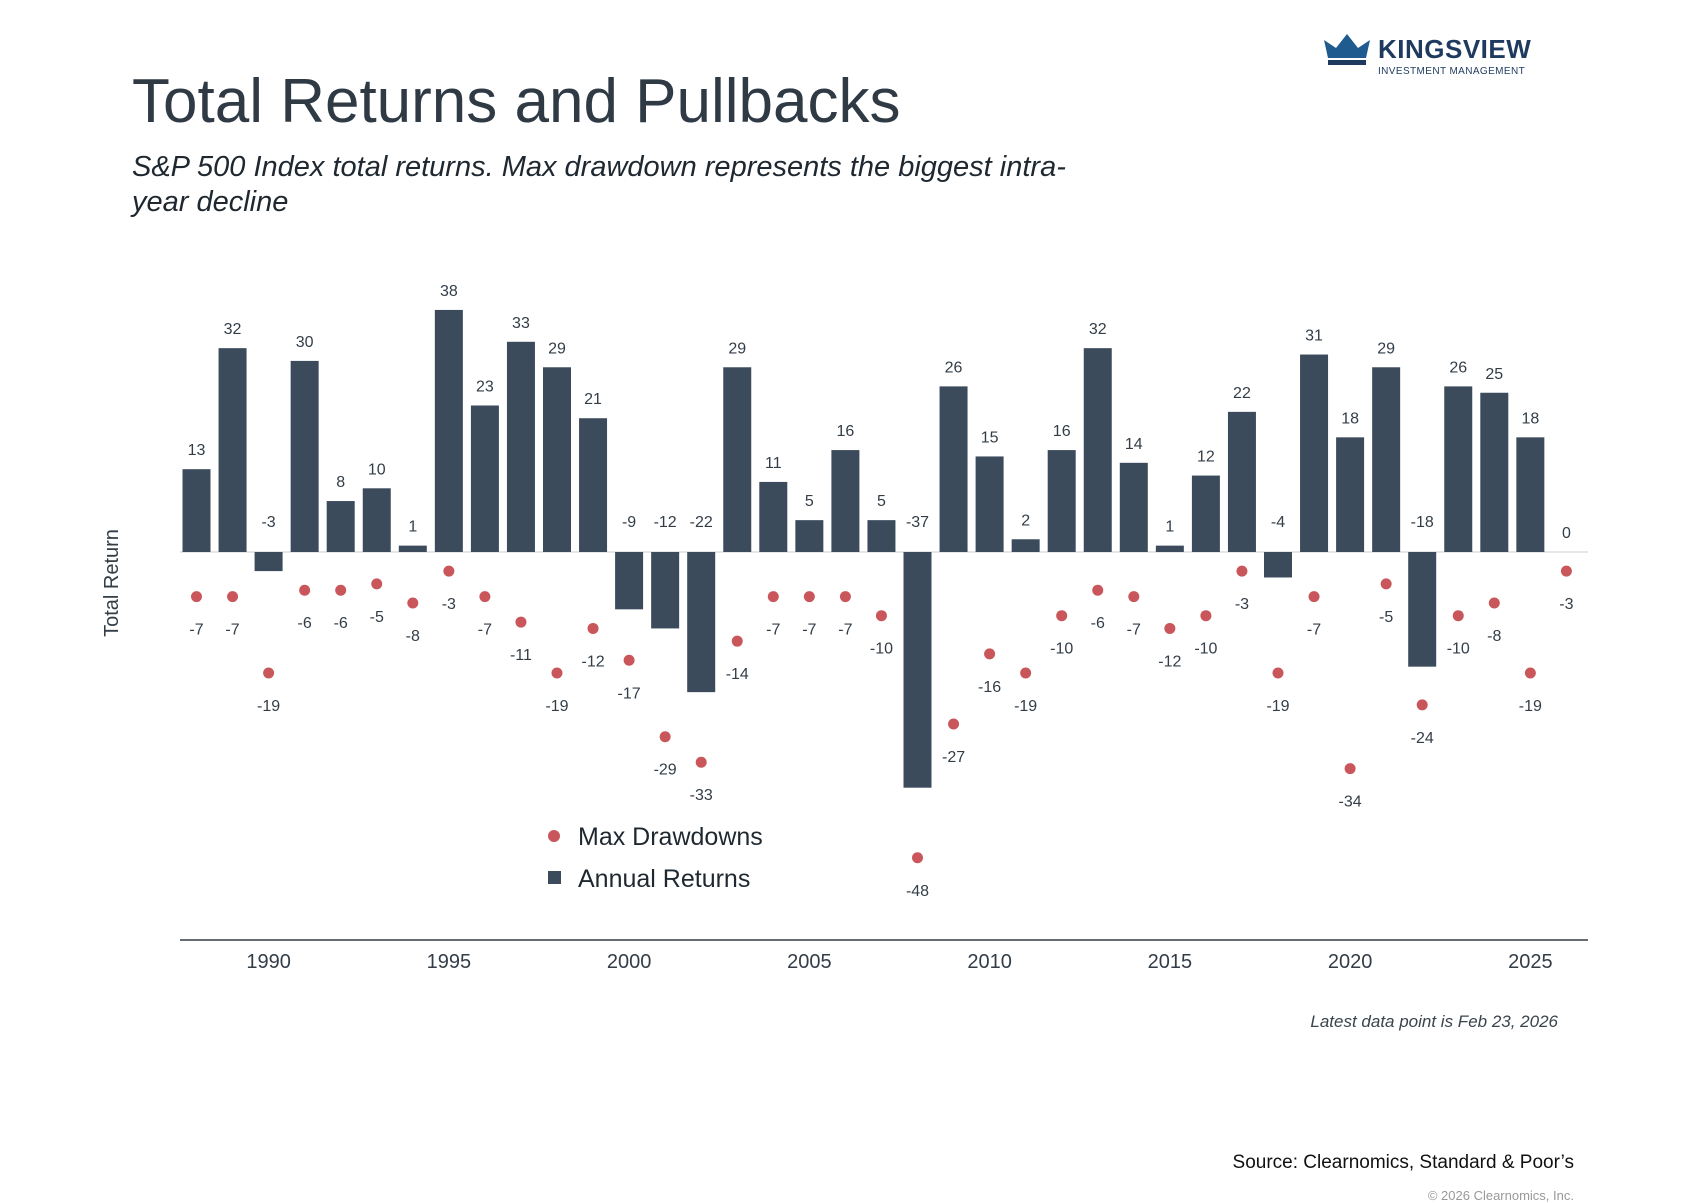  What do you see at coordinates (629, 522) in the screenshot?
I see `annual-return-label: -9` at bounding box center [629, 522].